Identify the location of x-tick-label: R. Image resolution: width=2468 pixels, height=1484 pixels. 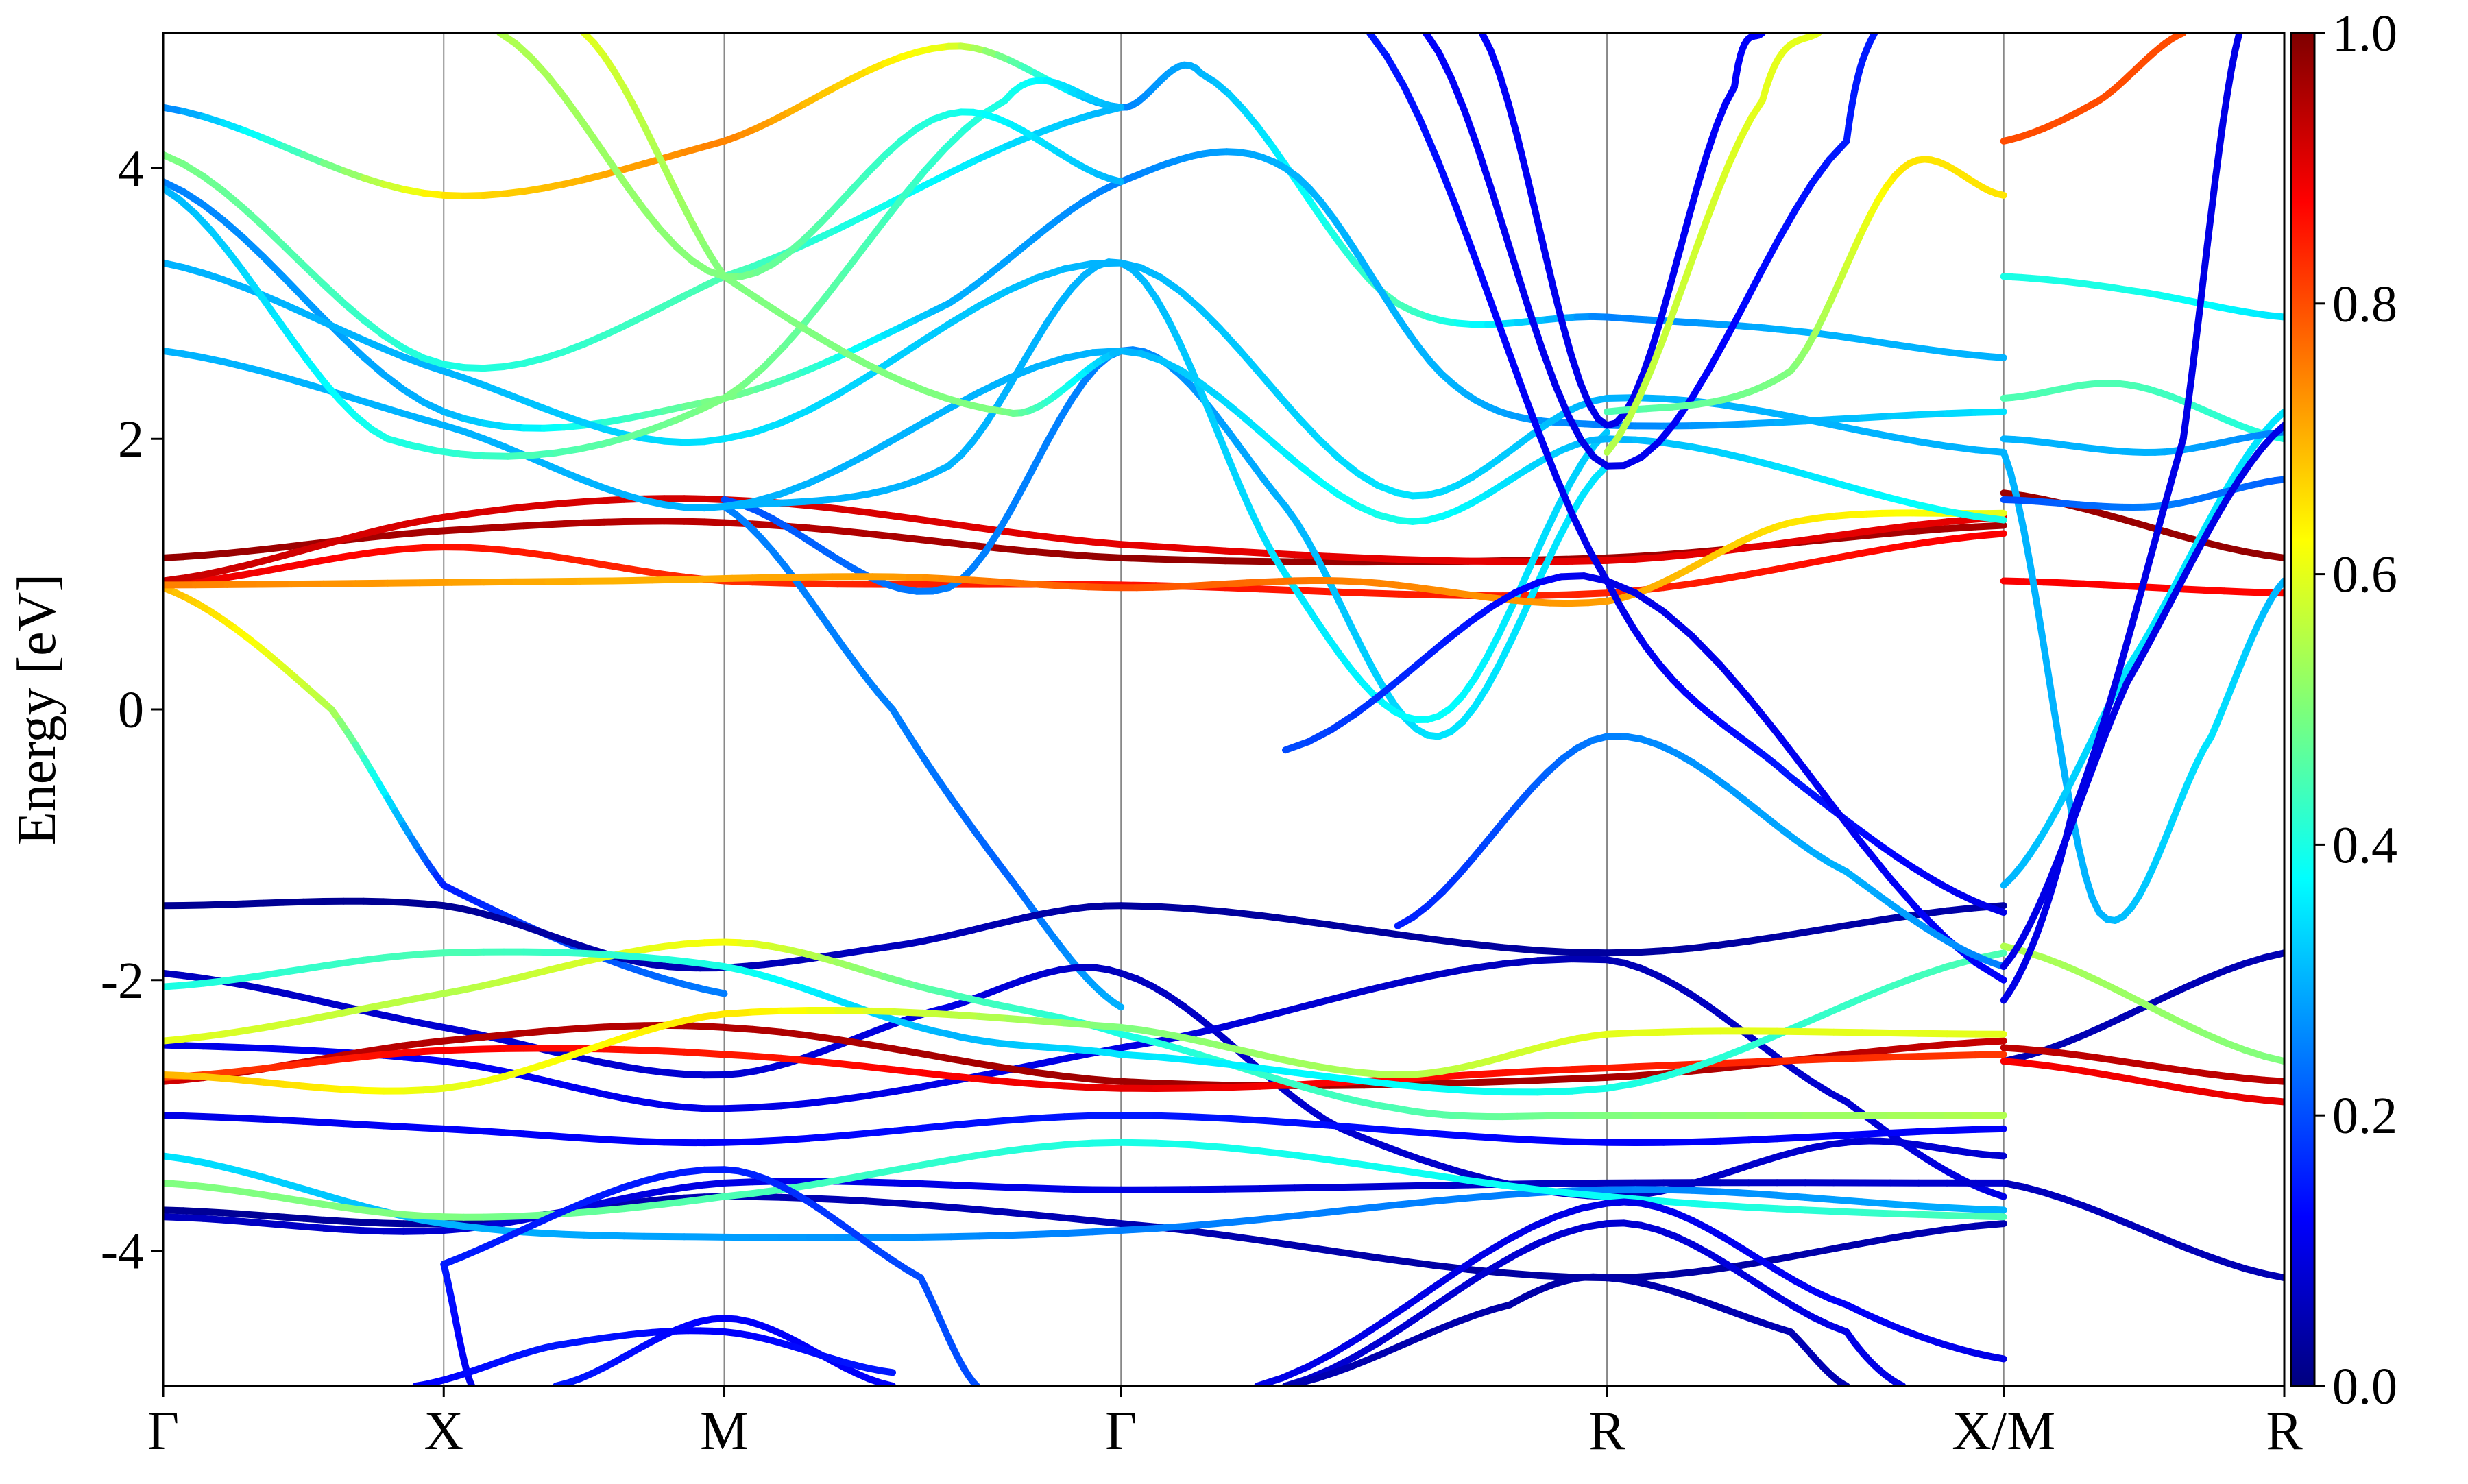
(1606, 1431).